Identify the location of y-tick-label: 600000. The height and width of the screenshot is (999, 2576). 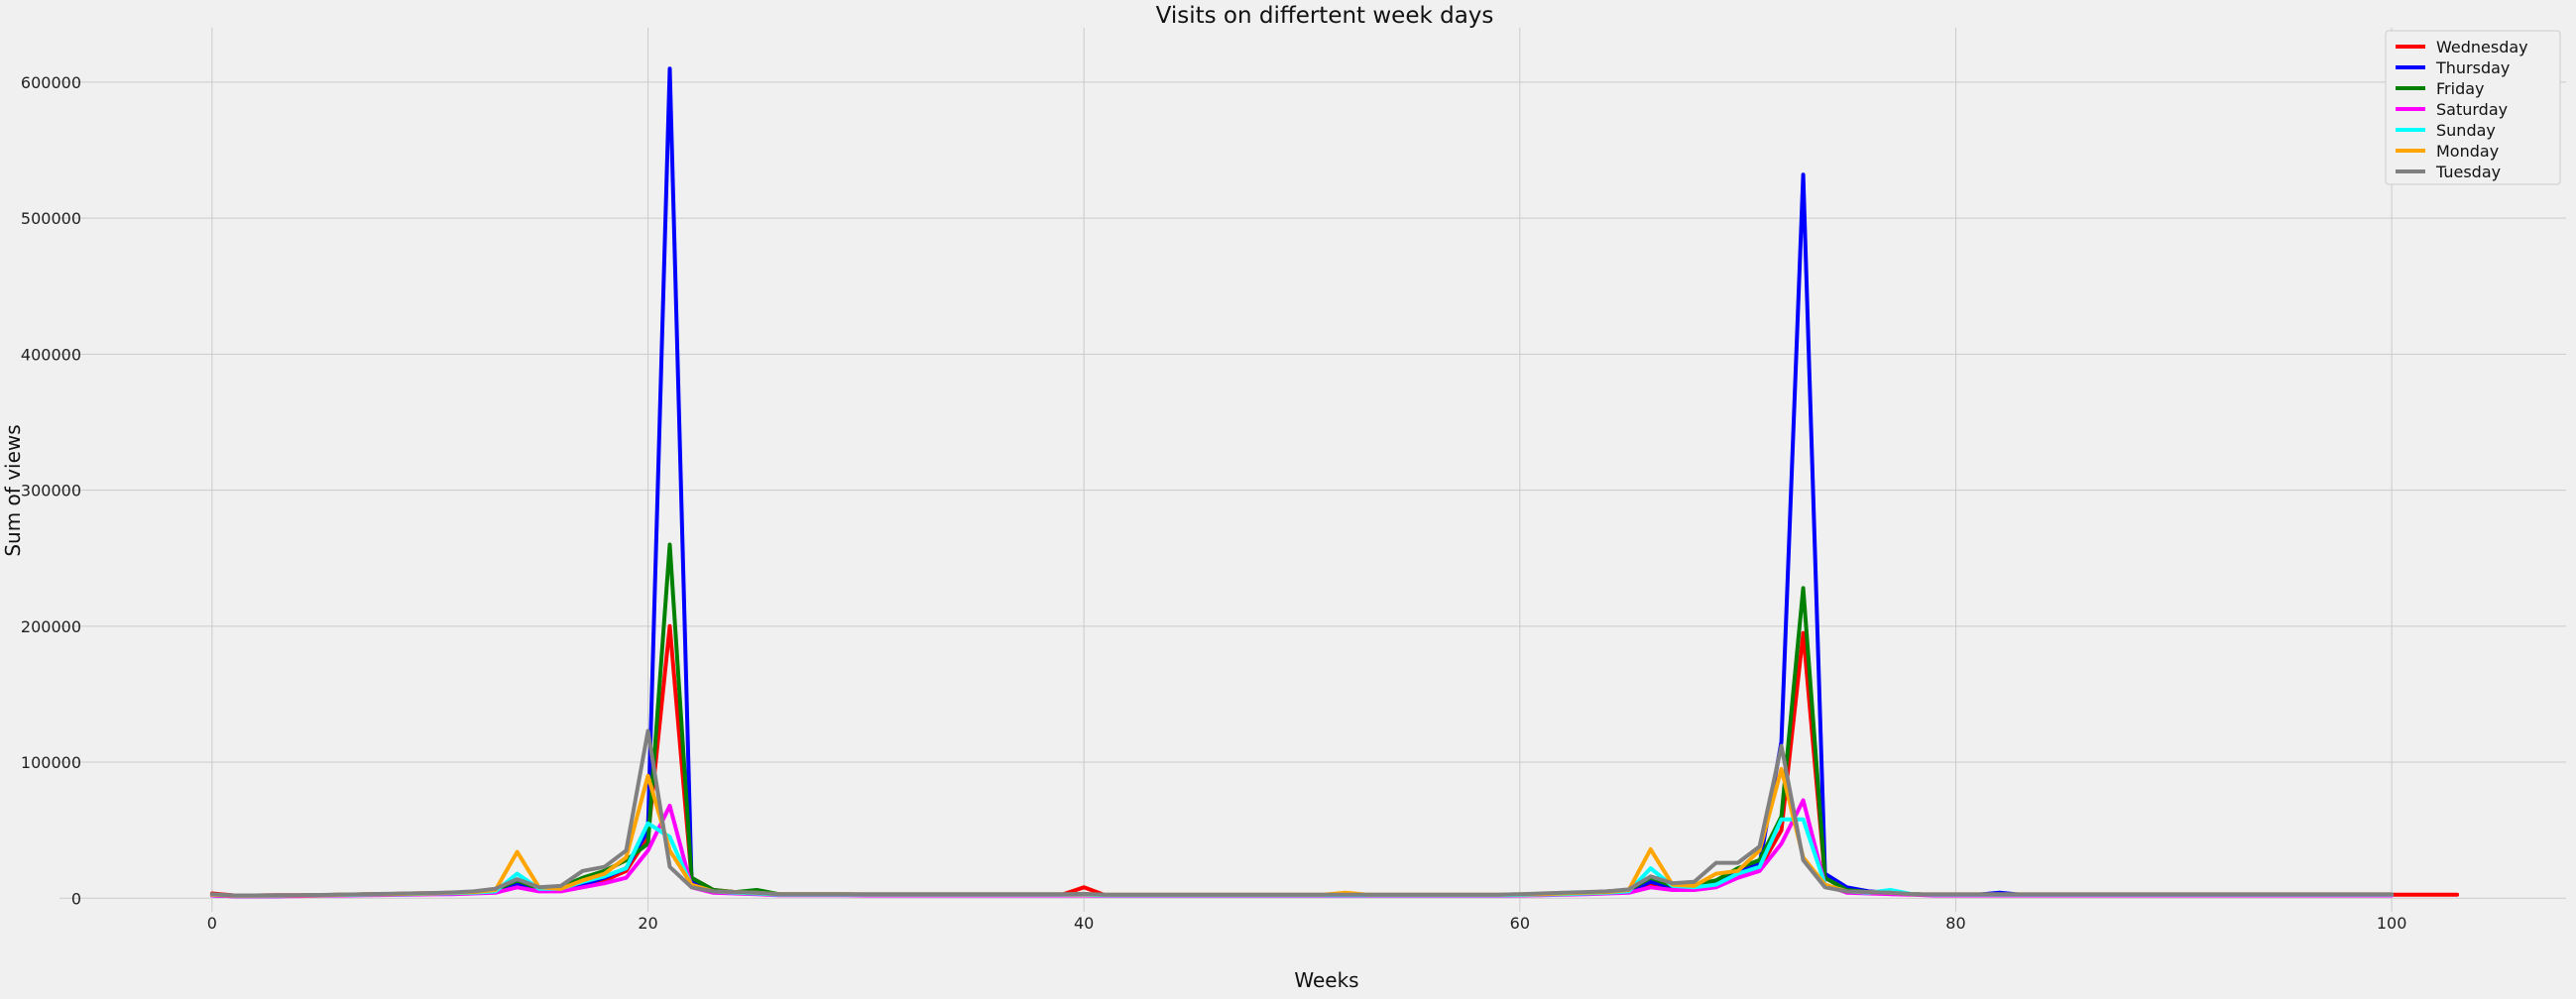
(51, 82).